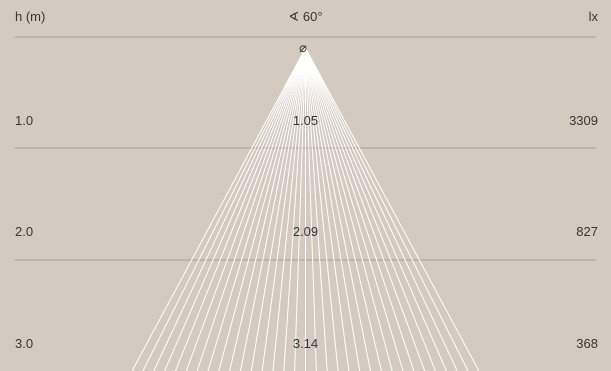 This screenshot has width=611, height=371. Describe the element at coordinates (24, 231) in the screenshot. I see `height-value-row-2: 2.0` at that location.